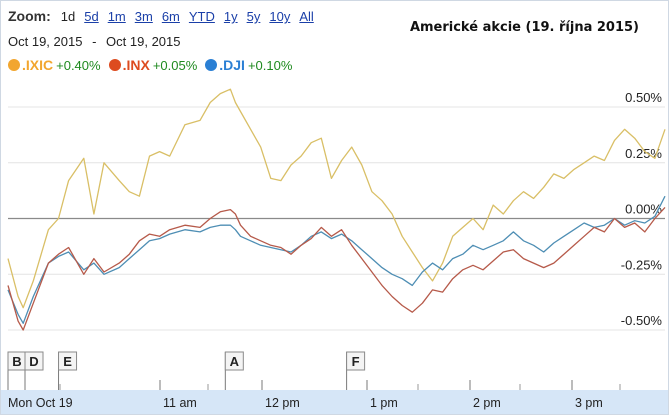  Describe the element at coordinates (211, 65) in the screenshot. I see `legend-dot-dji` at that location.